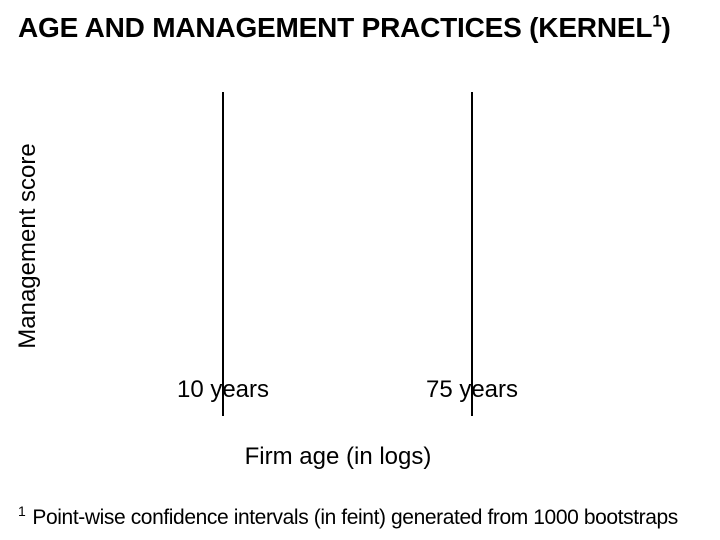 This screenshot has width=720, height=540. I want to click on reference-line-75-years, so click(472, 254).